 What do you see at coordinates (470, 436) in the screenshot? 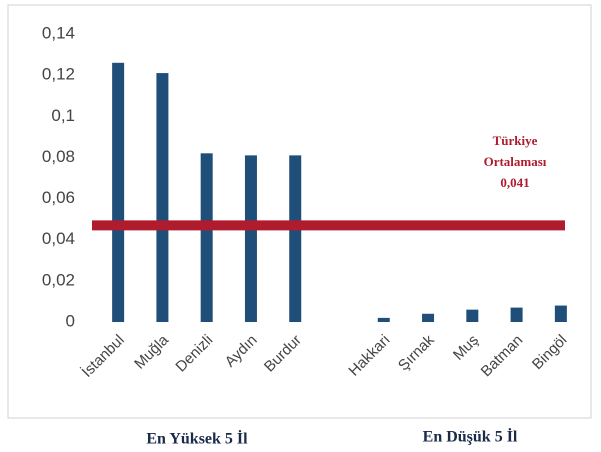
I see `group-label: En Düşük 5 İl` at bounding box center [470, 436].